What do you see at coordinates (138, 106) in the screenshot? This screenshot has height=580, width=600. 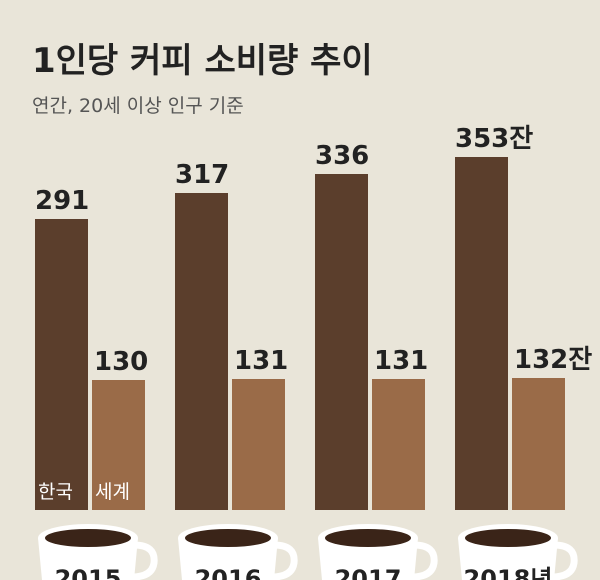 I see `chart-subtitle: 연간, 20세 이상 인구 기준` at bounding box center [138, 106].